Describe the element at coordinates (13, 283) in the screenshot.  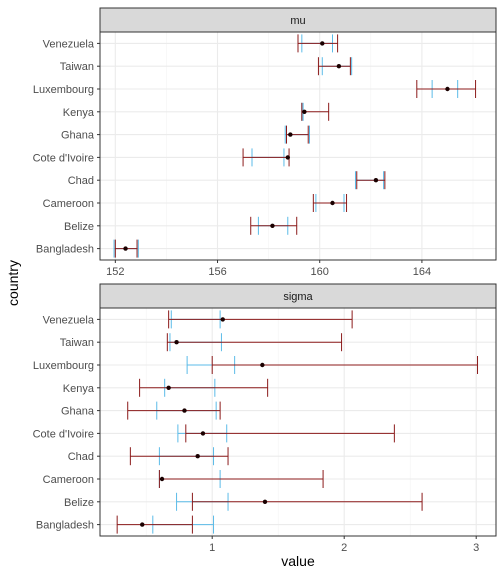
I see `y-axis-title: country` at that location.